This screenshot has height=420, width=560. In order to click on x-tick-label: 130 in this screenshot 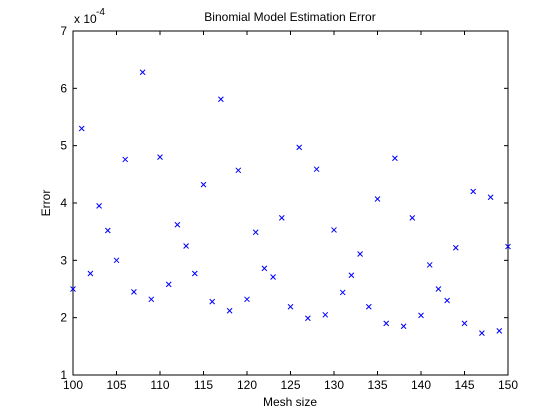, I will do `click(334, 385)`.